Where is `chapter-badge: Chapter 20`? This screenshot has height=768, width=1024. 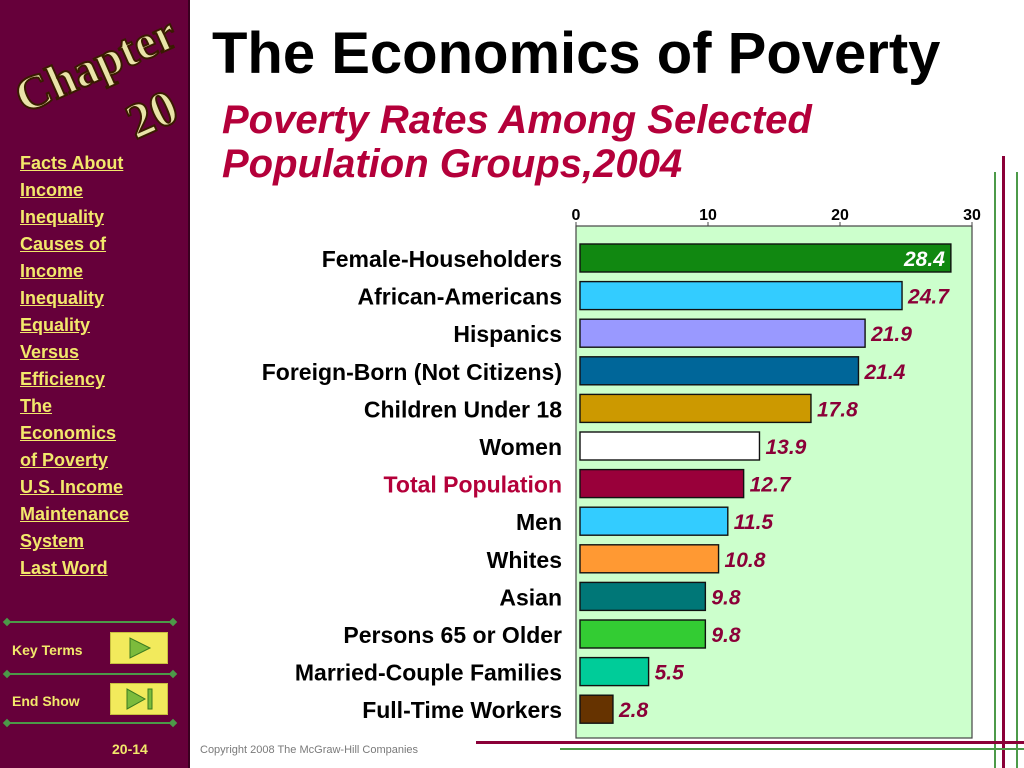
chapter-badge: Chapter 20 is located at coordinates (95, 74).